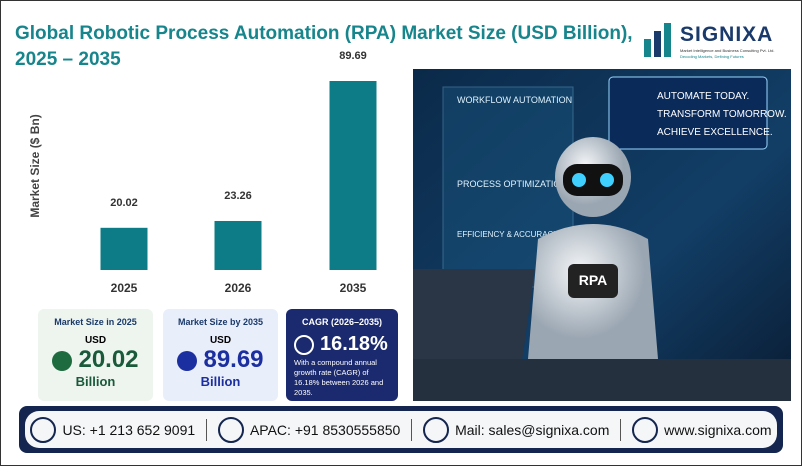 This screenshot has width=802, height=466. What do you see at coordinates (722, 114) in the screenshot?
I see `slogan: TRANSFORM TOMORROW.` at bounding box center [722, 114].